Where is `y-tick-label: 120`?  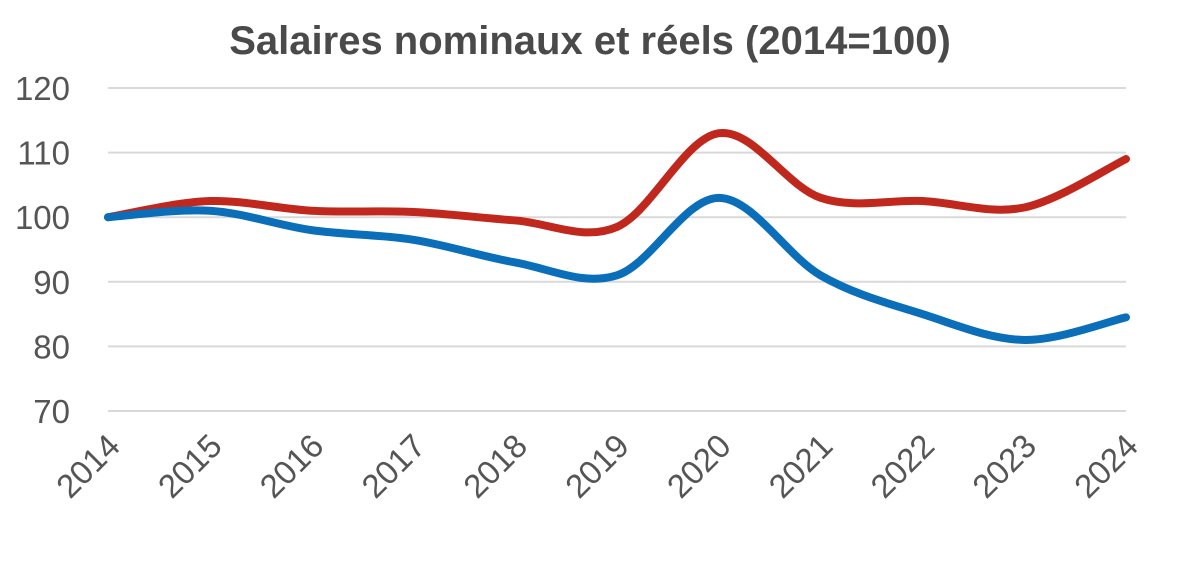 y-tick-label: 120 is located at coordinates (42, 88).